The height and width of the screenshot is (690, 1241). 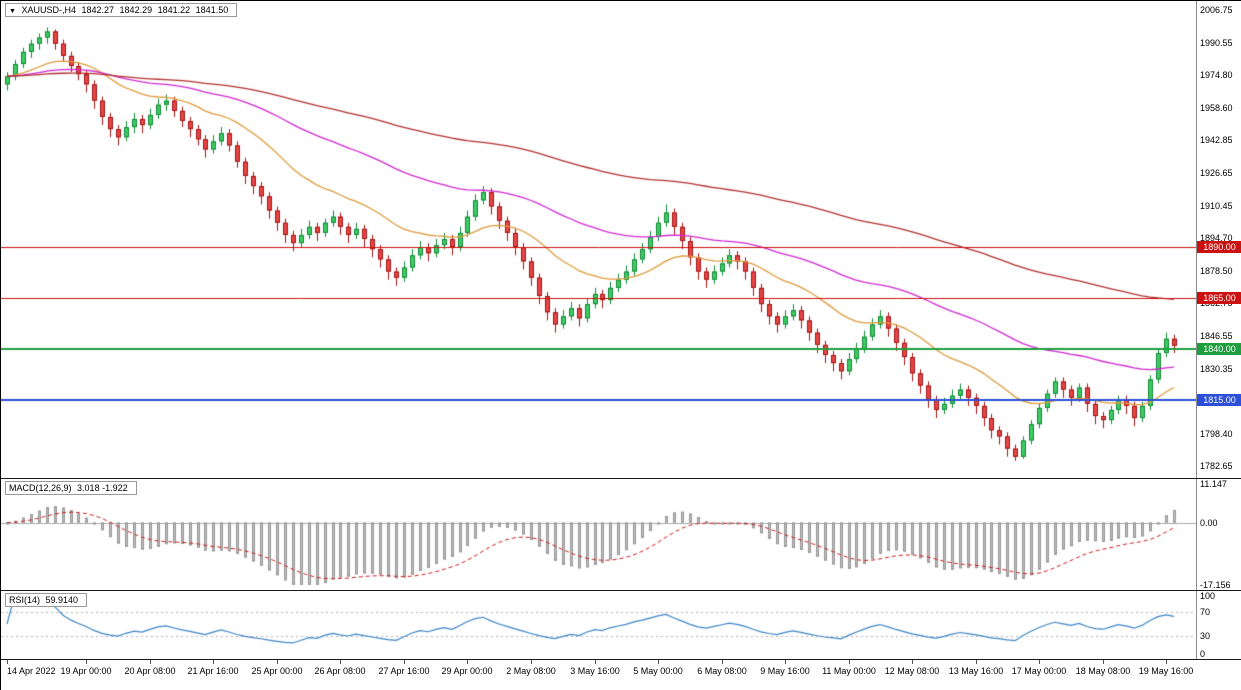 What do you see at coordinates (340, 671) in the screenshot?
I see `time-tick-label: 26 Apr 08:00` at bounding box center [340, 671].